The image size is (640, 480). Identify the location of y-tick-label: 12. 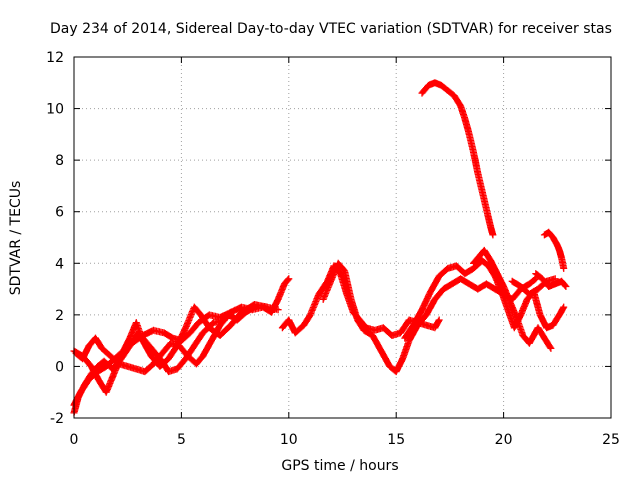
(55, 58).